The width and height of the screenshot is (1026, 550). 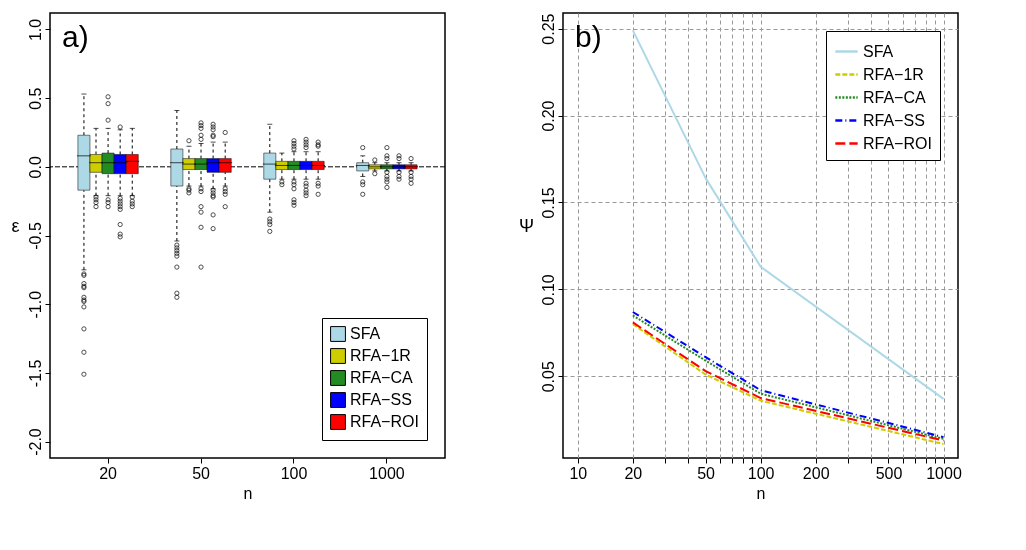 I want to click on y-tick-label: 0.15, so click(x=548, y=203).